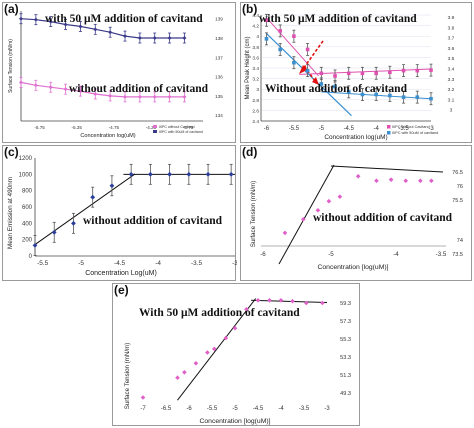  Describe the element at coordinates (345, 394) in the screenshot. I see `tick-label-e-right: 49.3` at that location.